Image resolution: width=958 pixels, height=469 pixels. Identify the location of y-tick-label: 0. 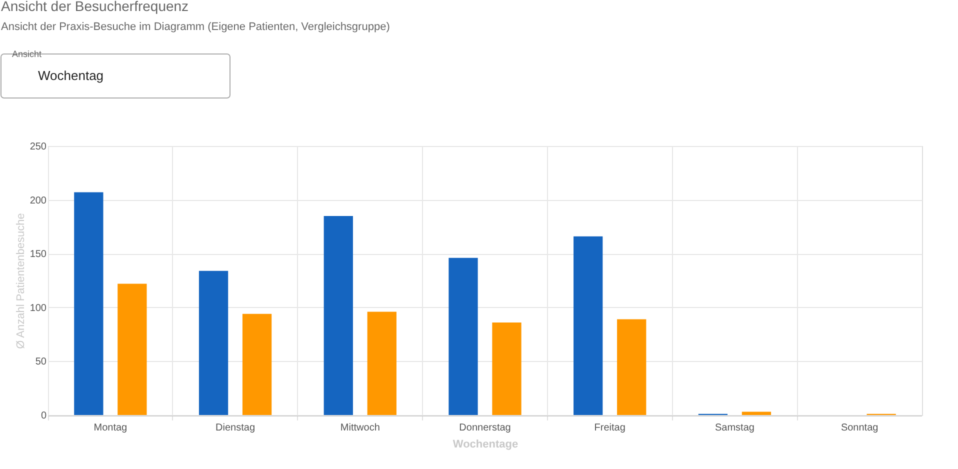
(43, 416).